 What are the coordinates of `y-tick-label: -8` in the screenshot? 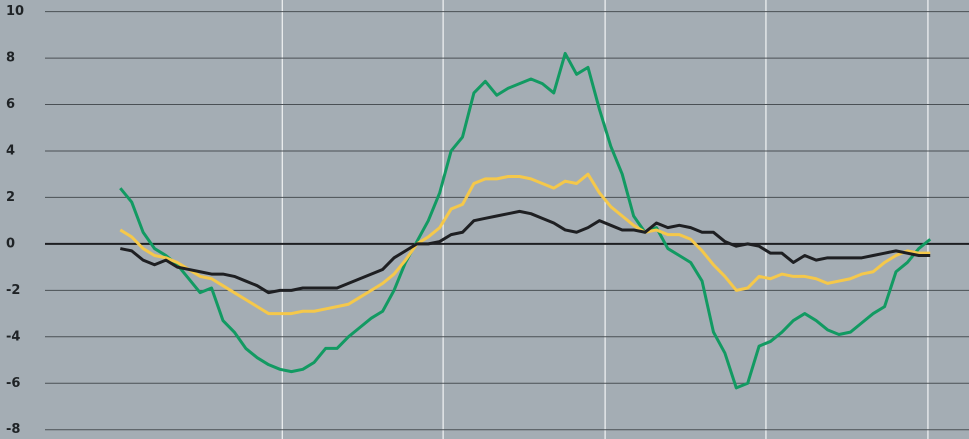 It's located at (13, 429).